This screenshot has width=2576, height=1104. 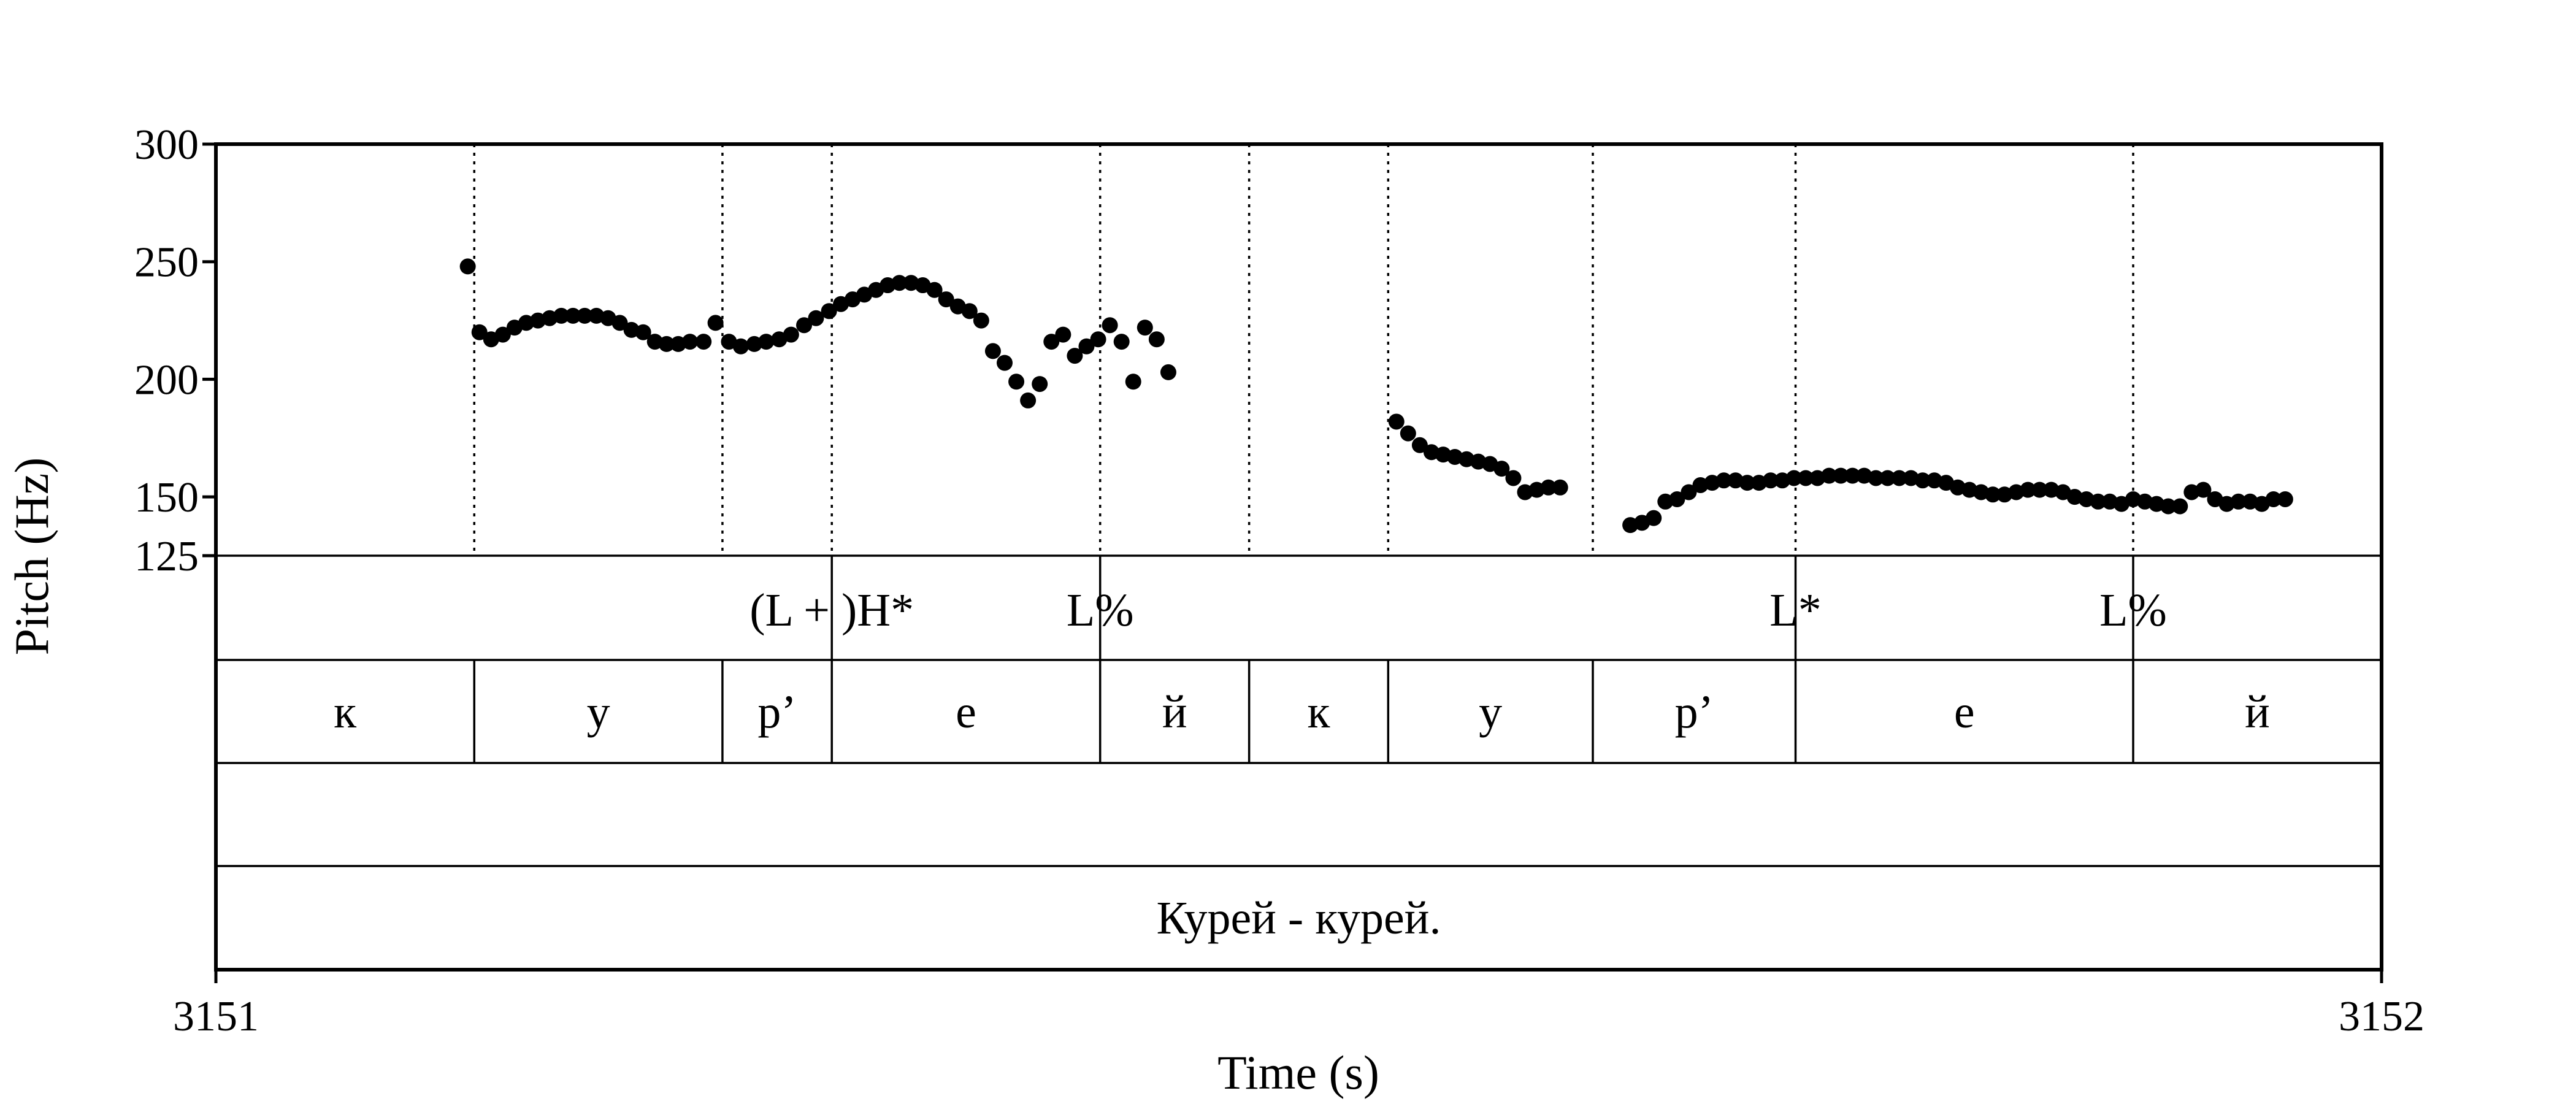 What do you see at coordinates (166, 497) in the screenshot?
I see `y-tick-label: 150` at bounding box center [166, 497].